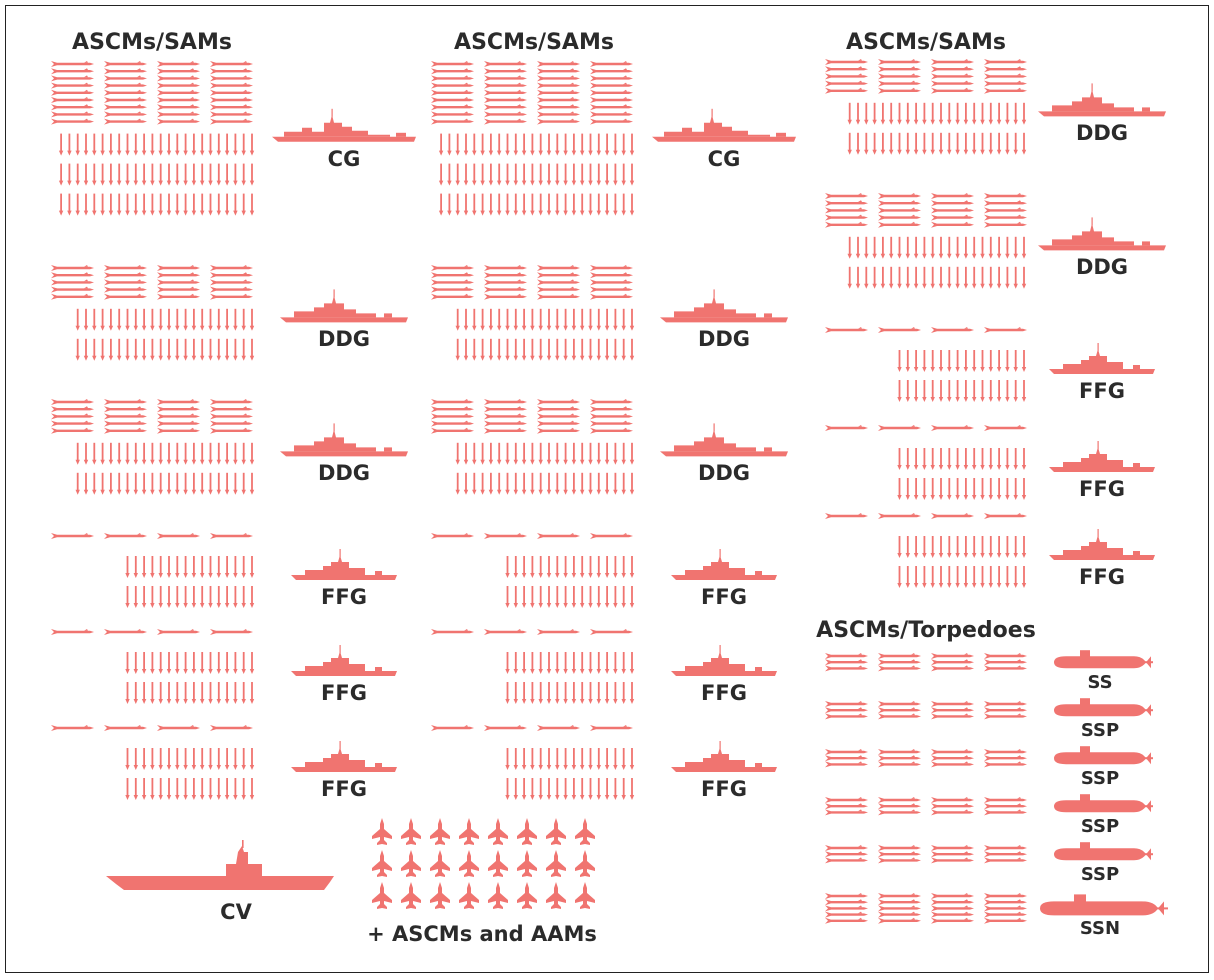 Image resolution: width=1214 pixels, height=980 pixels. What do you see at coordinates (724, 158) in the screenshot?
I see `ship-class-label: CG` at bounding box center [724, 158].